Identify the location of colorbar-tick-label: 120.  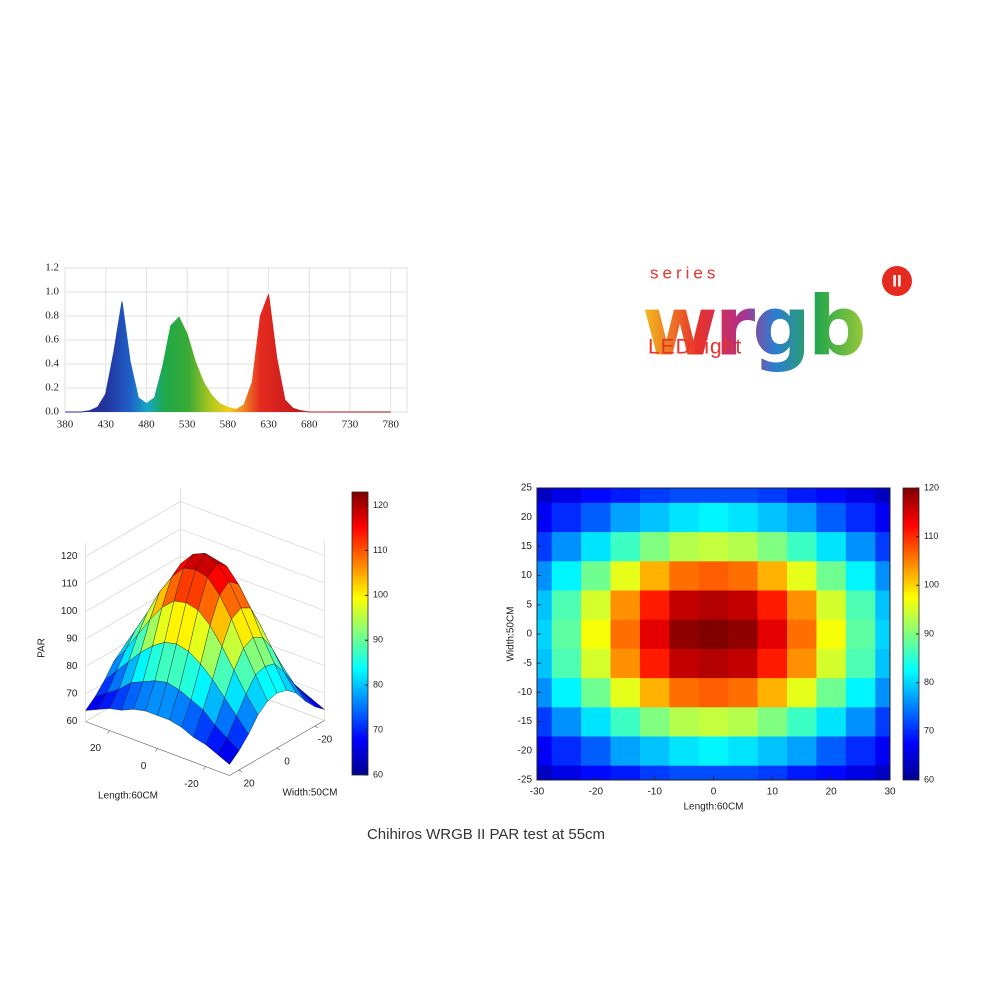
(380, 505).